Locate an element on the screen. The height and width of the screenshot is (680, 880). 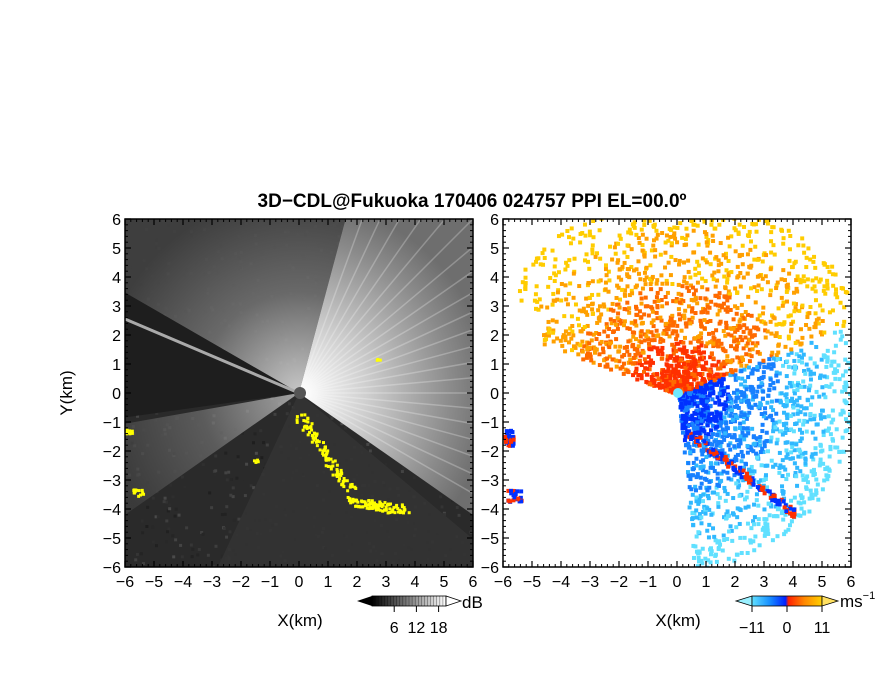
x-tick-label: −3 is located at coordinates (212, 582).